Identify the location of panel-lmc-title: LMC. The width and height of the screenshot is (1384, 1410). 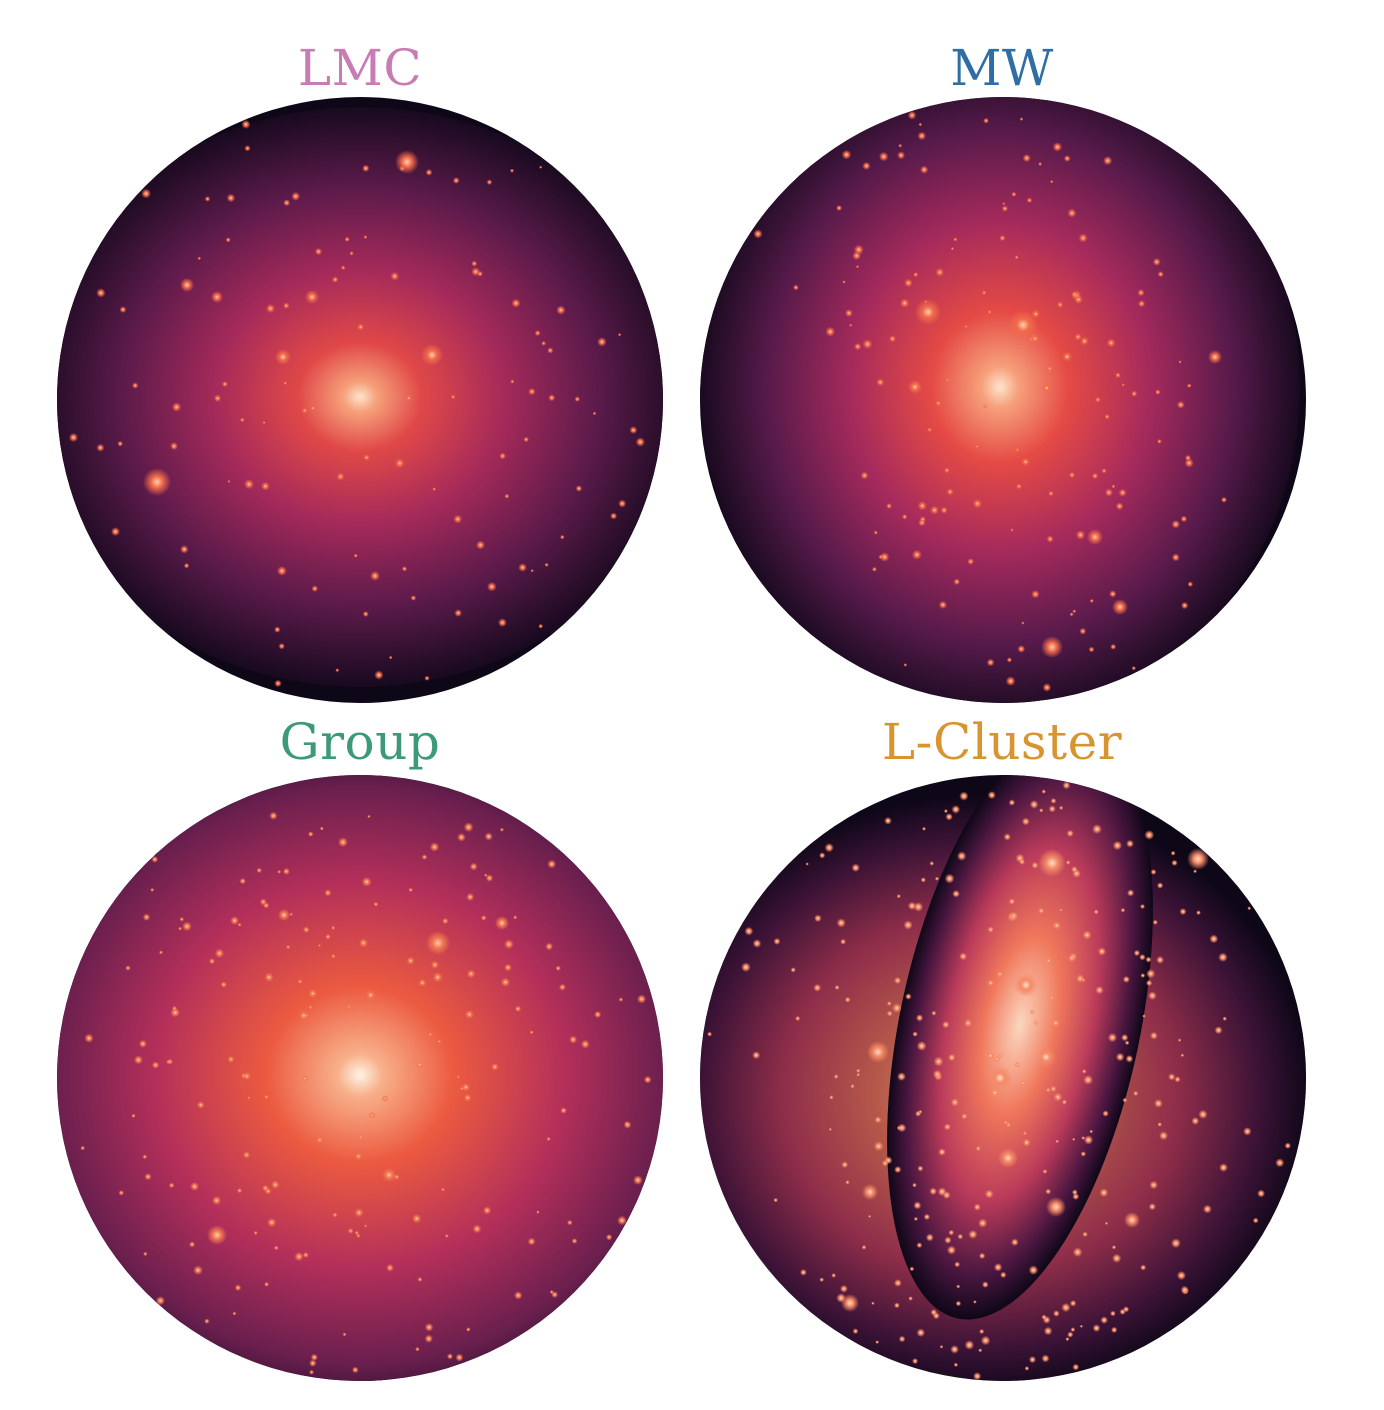
(360, 68).